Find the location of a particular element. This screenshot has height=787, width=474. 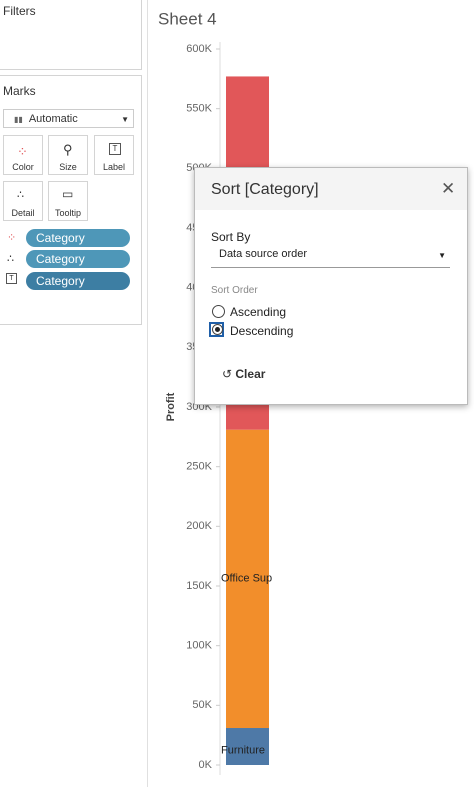

y-tick-label: 250K is located at coordinates (199, 467).